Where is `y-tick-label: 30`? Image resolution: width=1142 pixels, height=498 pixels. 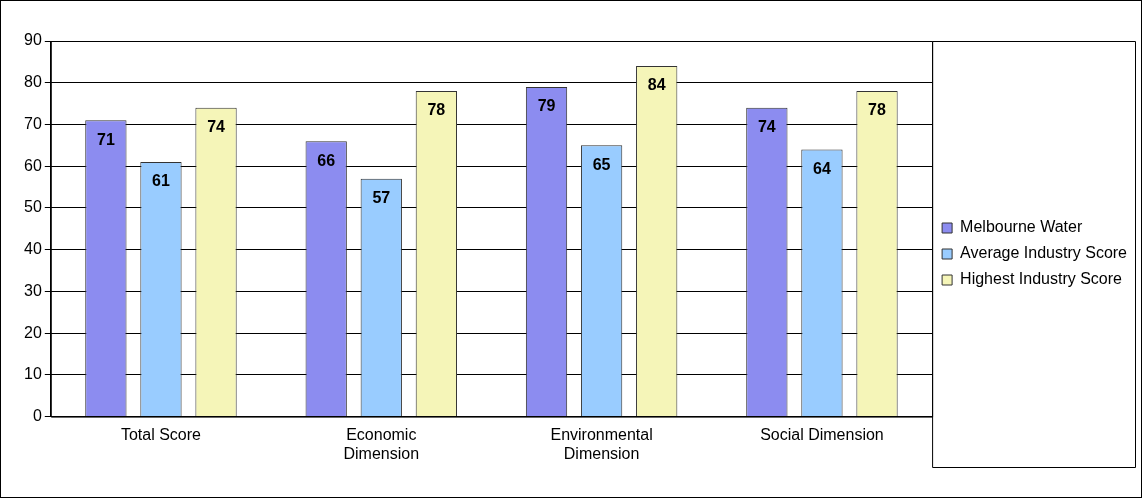 y-tick-label: 30 is located at coordinates (33, 290).